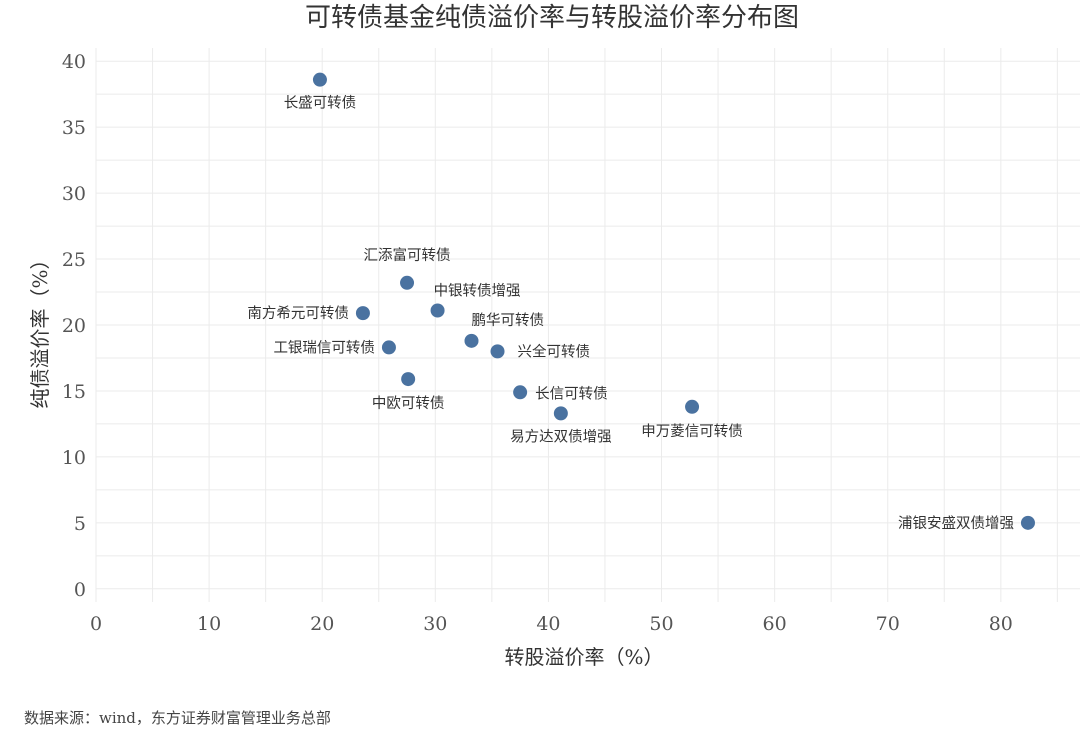 Image resolution: width=1080 pixels, height=738 pixels. I want to click on x-tick-label: 80, so click(1001, 624).